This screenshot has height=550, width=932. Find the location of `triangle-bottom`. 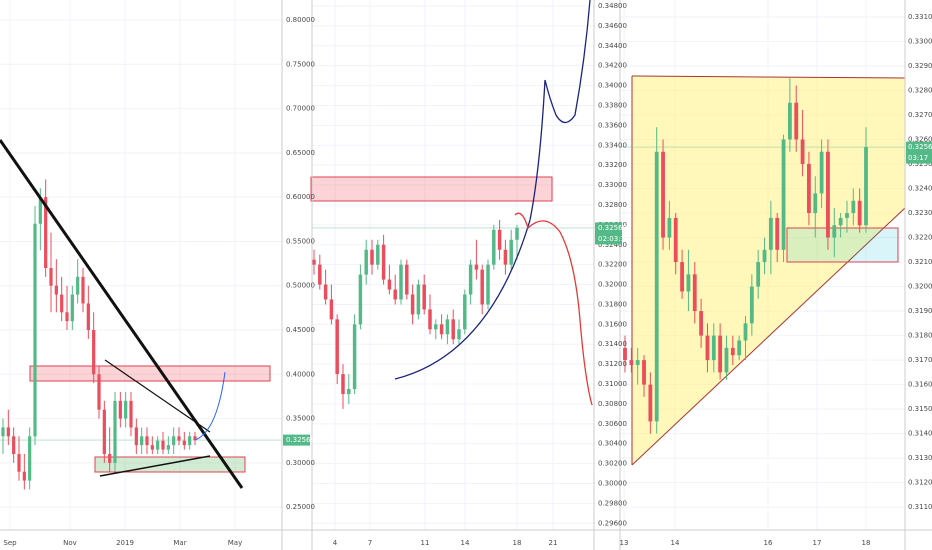

triangle-bottom is located at coordinates (768, 336).